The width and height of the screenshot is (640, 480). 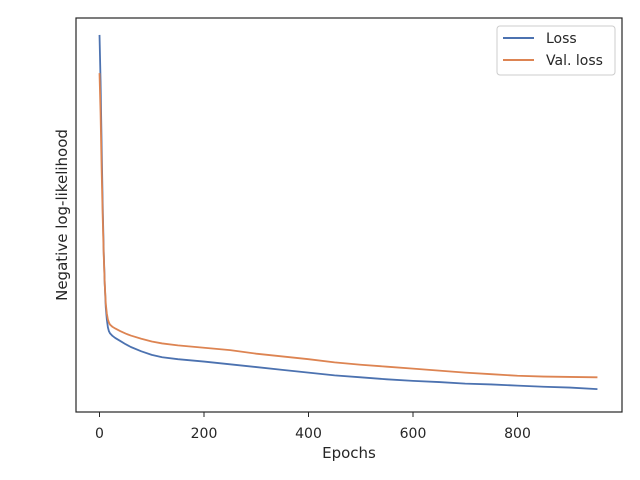 What do you see at coordinates (204, 434) in the screenshot?
I see `x-tick-label: 200` at bounding box center [204, 434].